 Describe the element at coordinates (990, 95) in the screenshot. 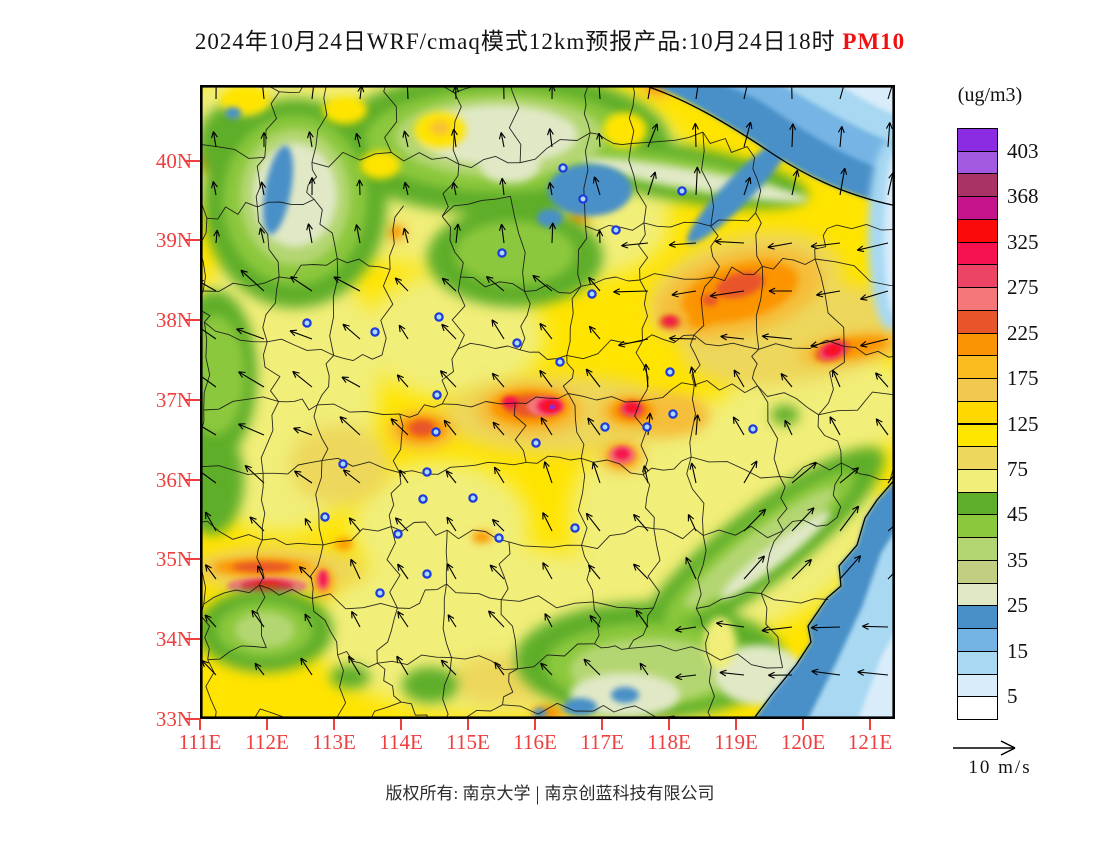

I see `legend-units-label: (ug/m3)` at that location.